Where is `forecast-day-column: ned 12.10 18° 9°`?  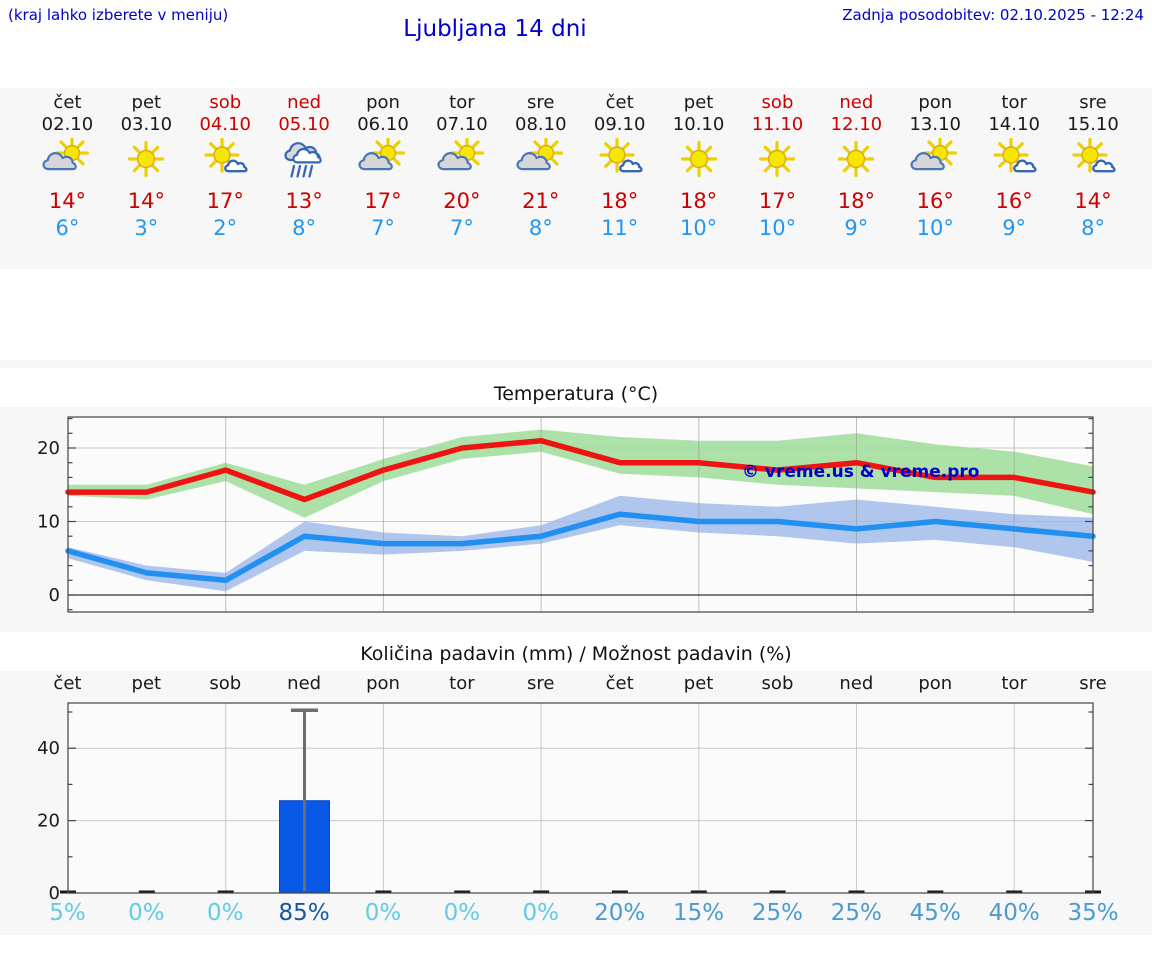
forecast-day-column: ned 12.10 18° 9° is located at coordinates (856, 178).